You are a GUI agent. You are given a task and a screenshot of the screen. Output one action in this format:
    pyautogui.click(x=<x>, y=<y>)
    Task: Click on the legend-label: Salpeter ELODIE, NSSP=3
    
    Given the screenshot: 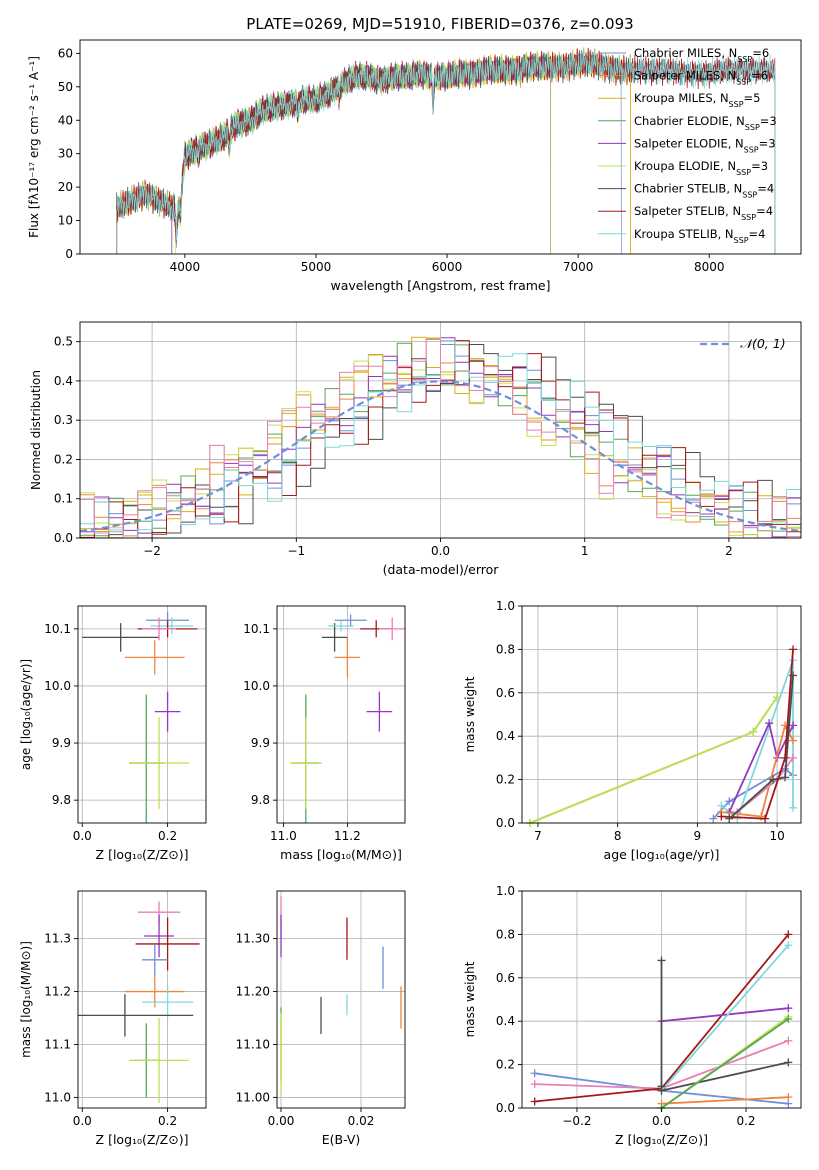 What is the action you would take?
    pyautogui.click(x=705, y=145)
    